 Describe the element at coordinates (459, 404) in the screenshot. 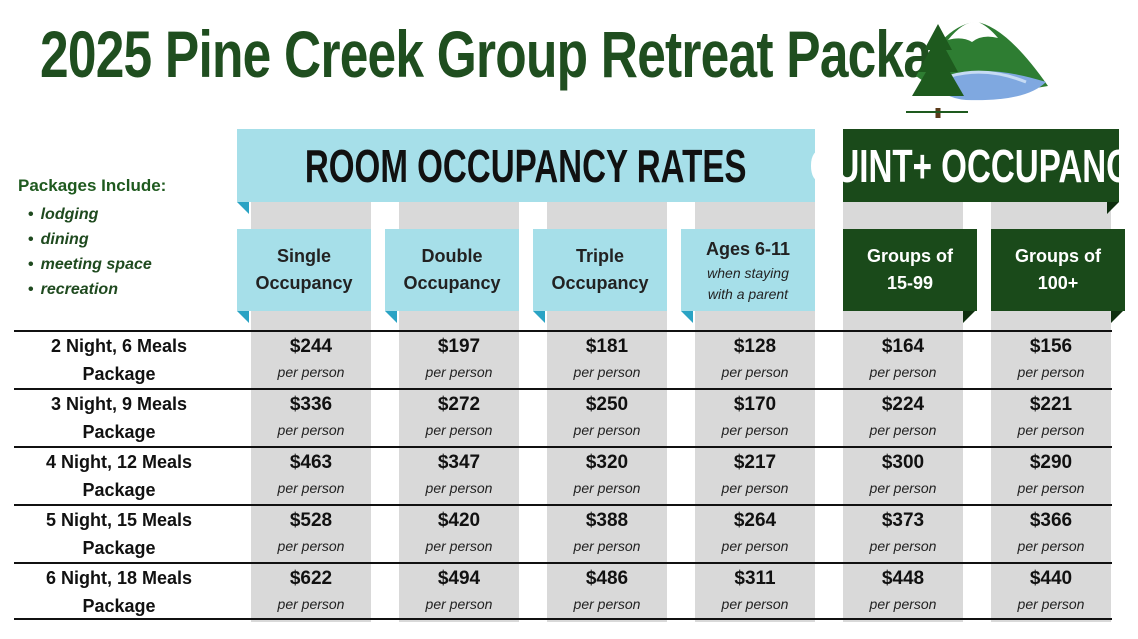

I see `price: $272` at that location.